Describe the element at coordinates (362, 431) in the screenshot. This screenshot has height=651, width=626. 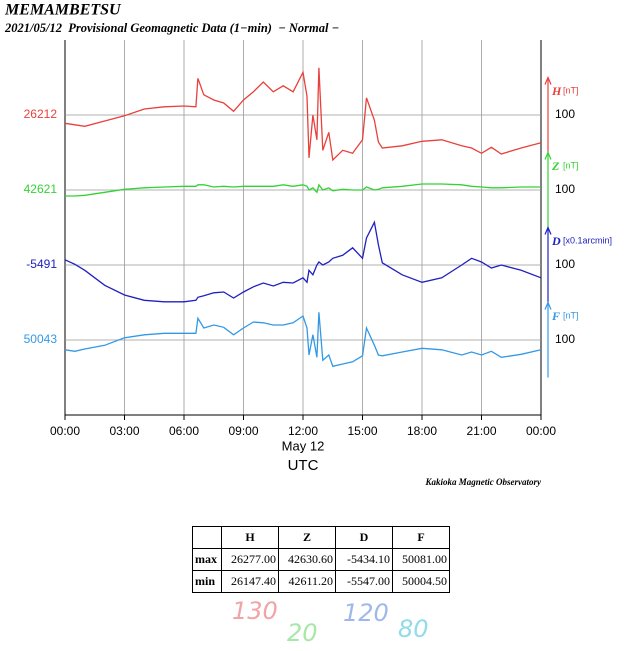
I see `x-tick-label: 15:00` at that location.